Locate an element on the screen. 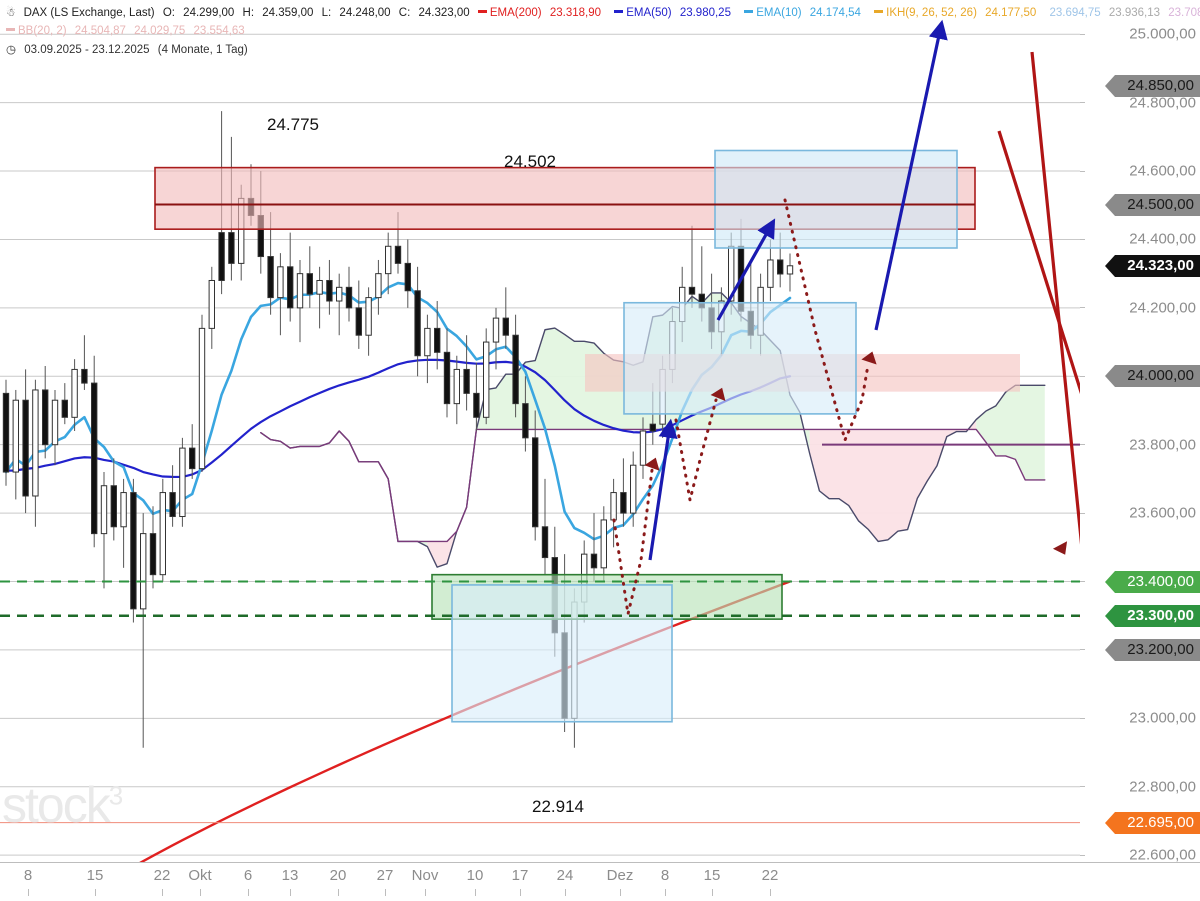 Image resolution: width=1200 pixels, height=901 pixels. price-marker-24500: 24.500,00 is located at coordinates (1152, 205).